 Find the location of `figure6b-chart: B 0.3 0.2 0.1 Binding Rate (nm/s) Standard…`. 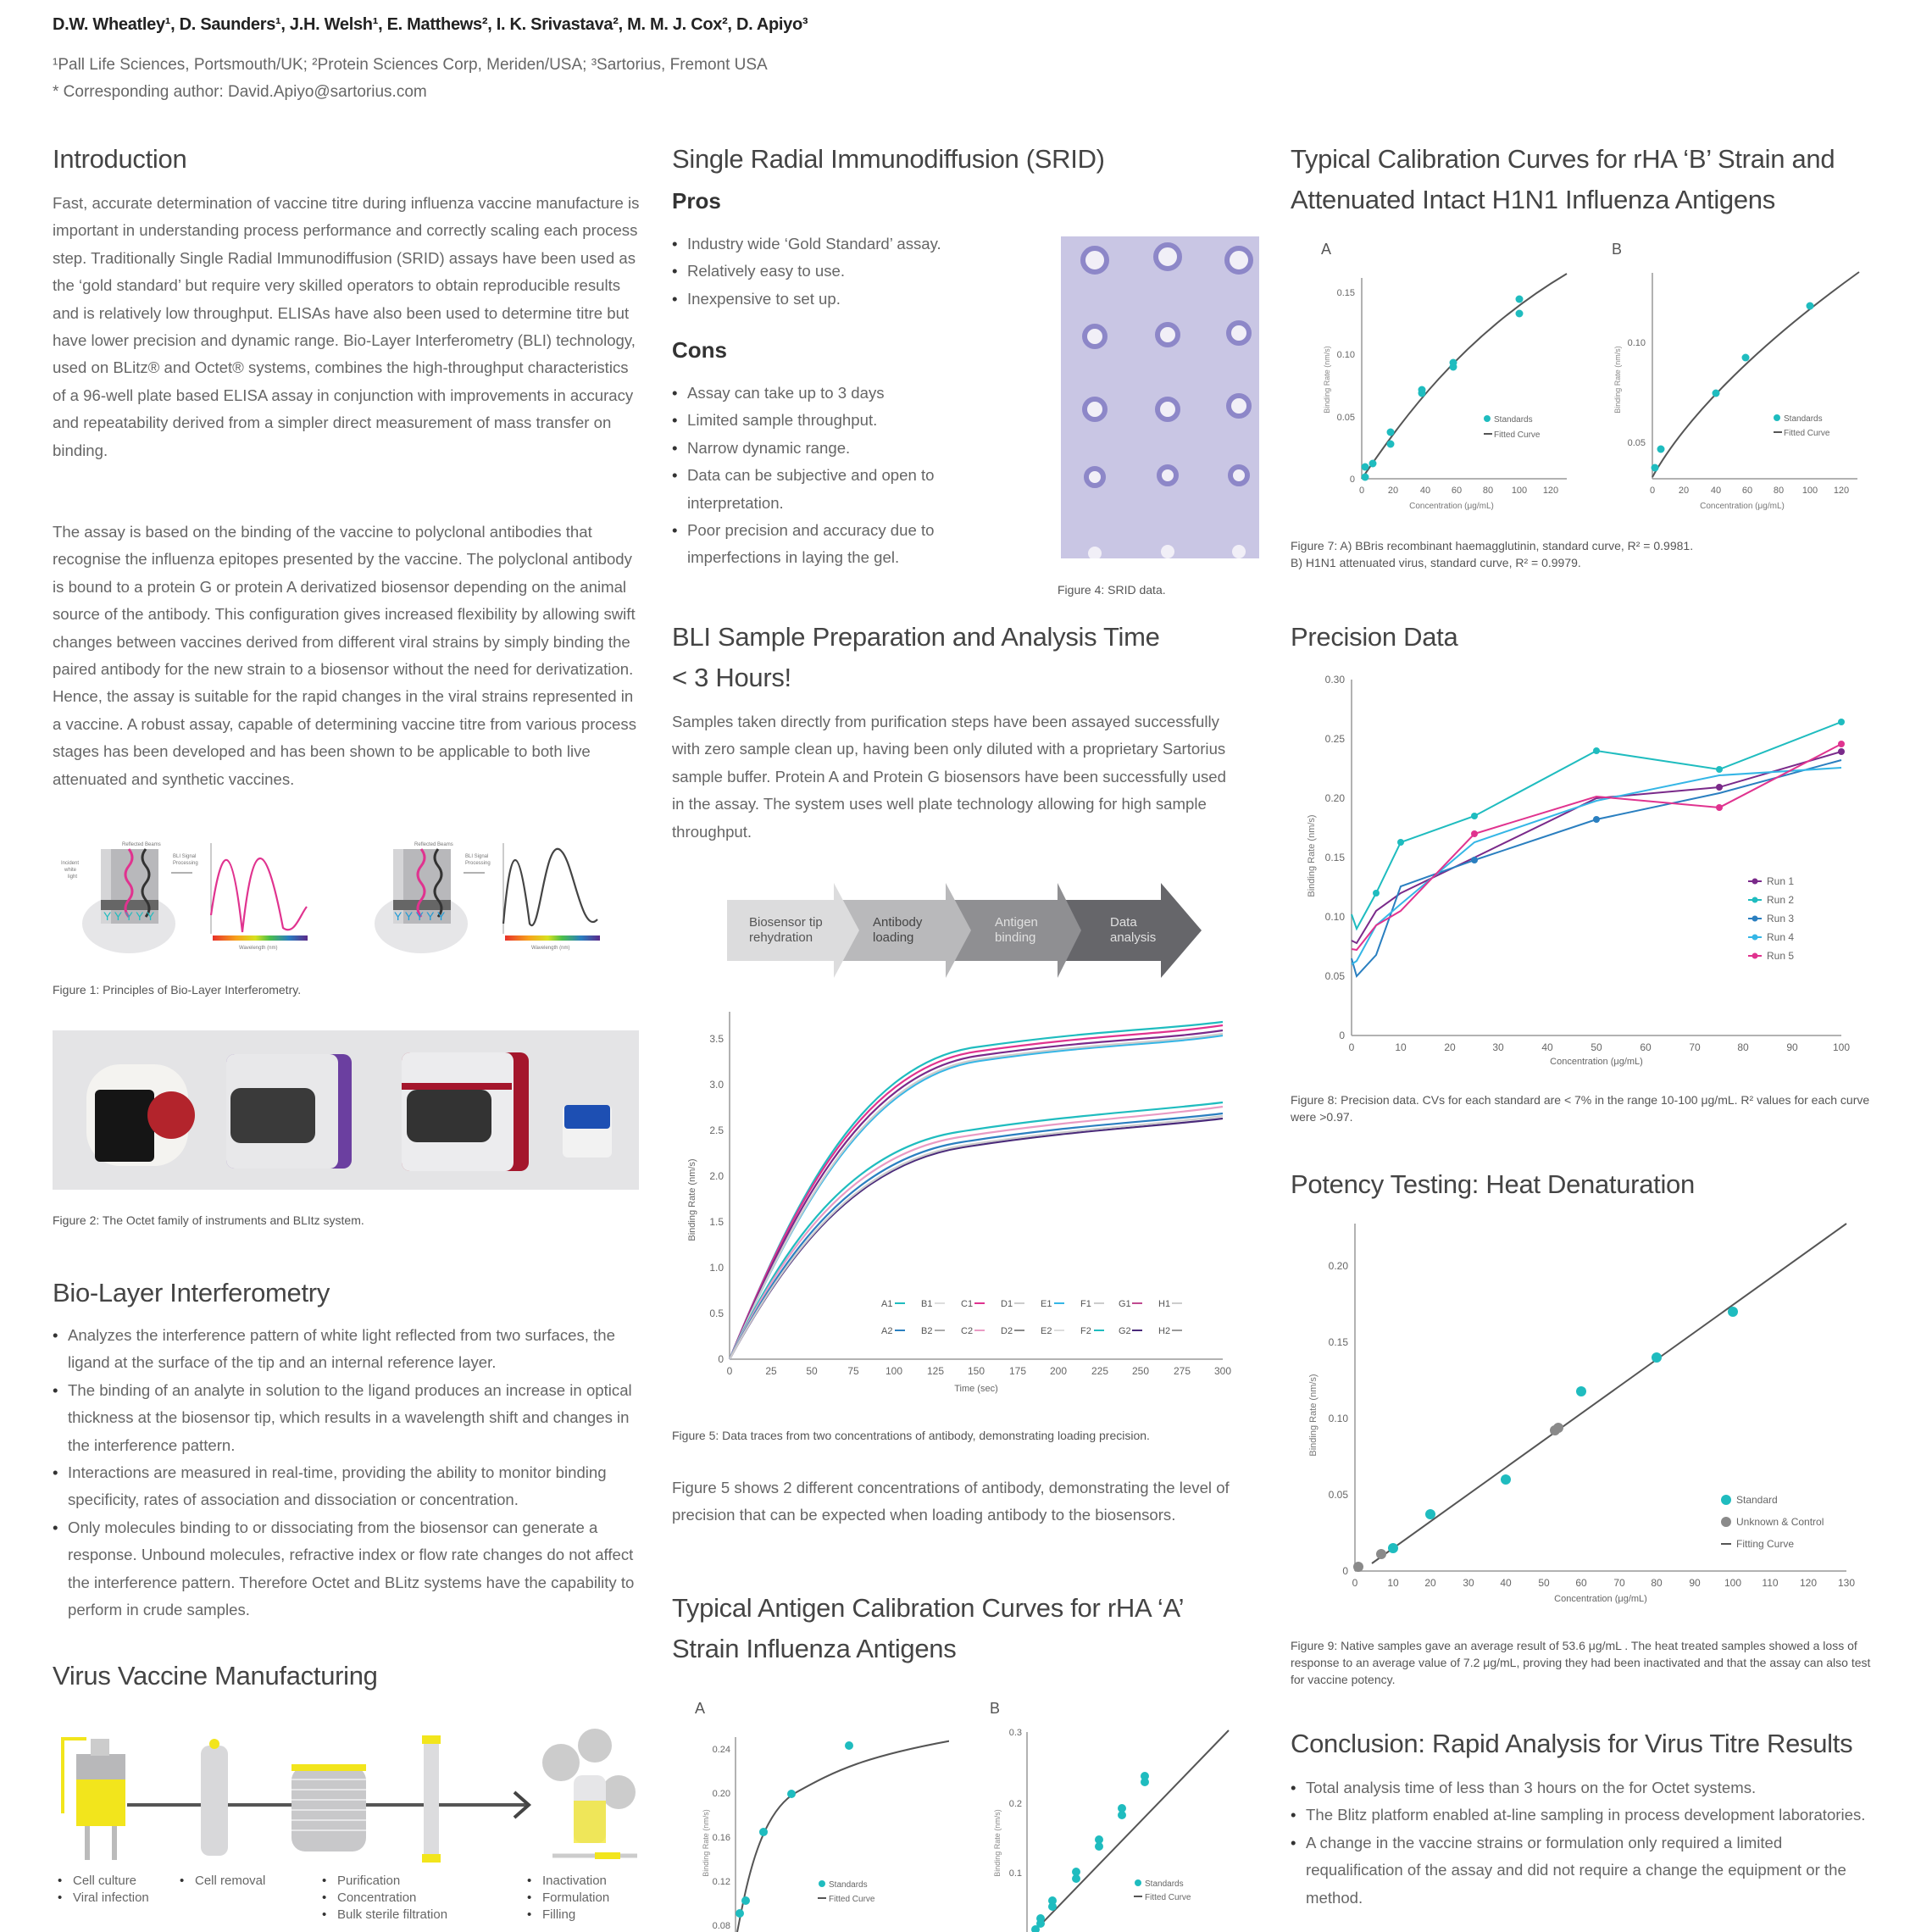

figure6b-chart: B 0.3 0.2 0.1 Binding Rate (nm/s) Standard… is located at coordinates (1101, 1813).